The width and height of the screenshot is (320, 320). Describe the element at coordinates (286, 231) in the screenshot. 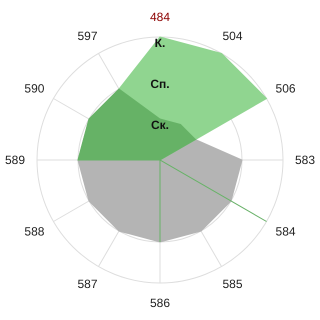

I see `spoke-label: 584` at that location.